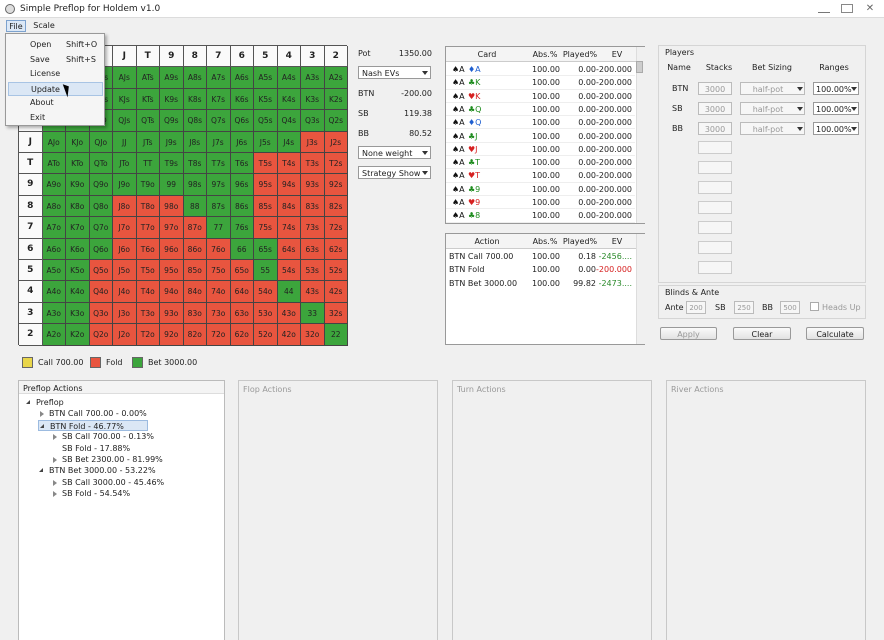 This screenshot has width=884, height=640. I want to click on tree-node: BTN Call 700.00 - 0.00%, so click(131, 413).